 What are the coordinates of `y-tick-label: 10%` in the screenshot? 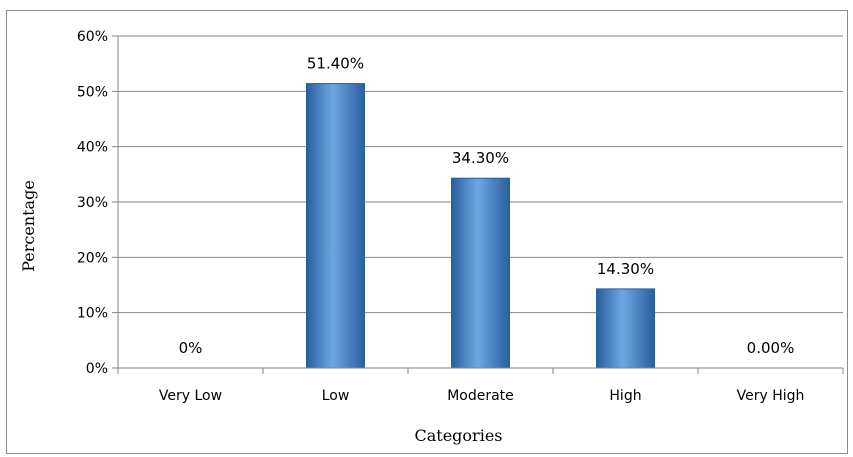 It's located at (92, 314).